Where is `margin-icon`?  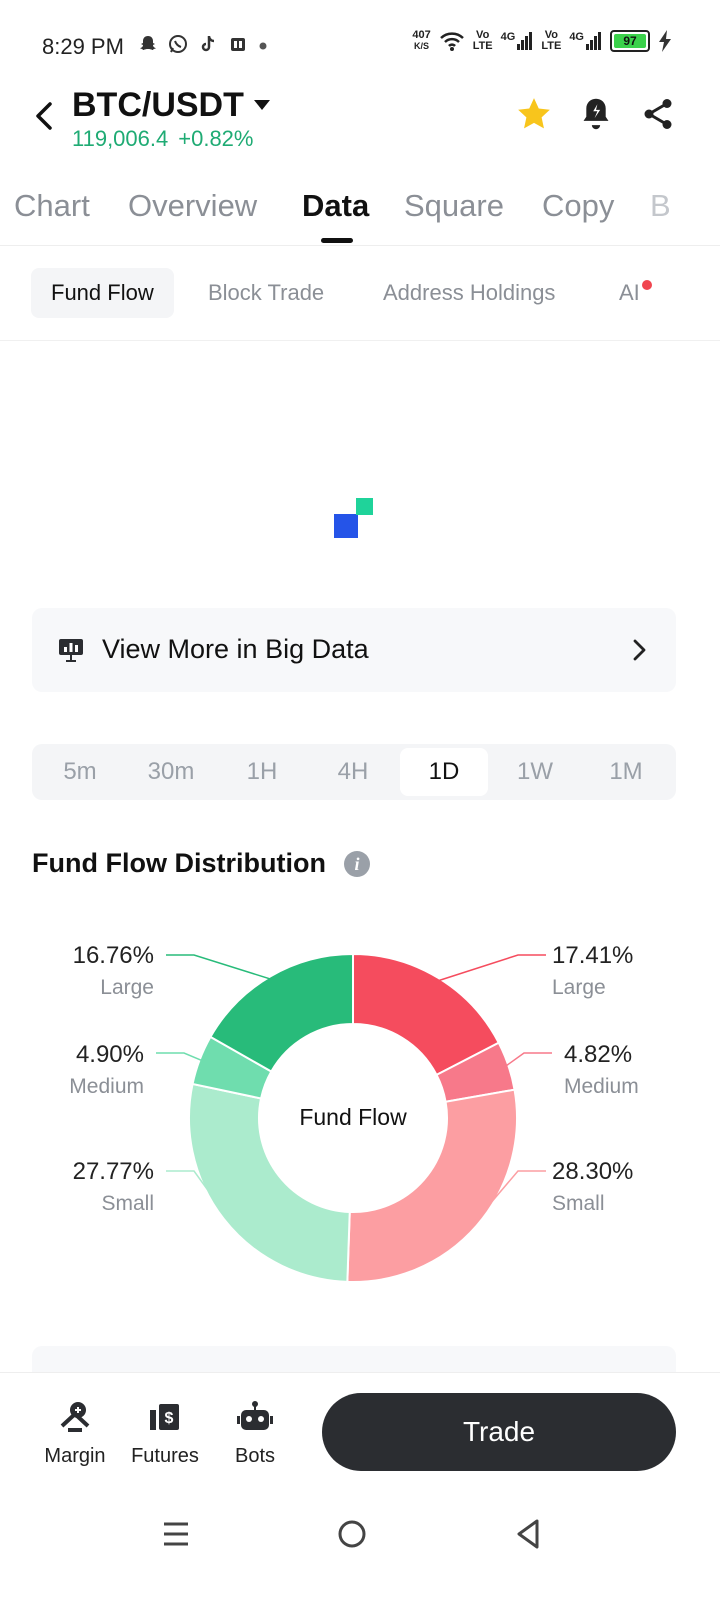 margin-icon is located at coordinates (75, 1417).